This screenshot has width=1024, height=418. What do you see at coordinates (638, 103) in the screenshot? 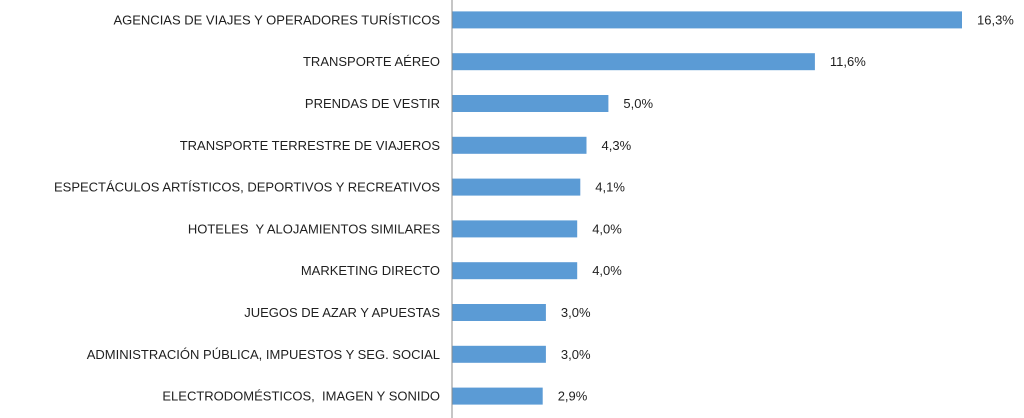
I see `value-label: 5,0%` at bounding box center [638, 103].